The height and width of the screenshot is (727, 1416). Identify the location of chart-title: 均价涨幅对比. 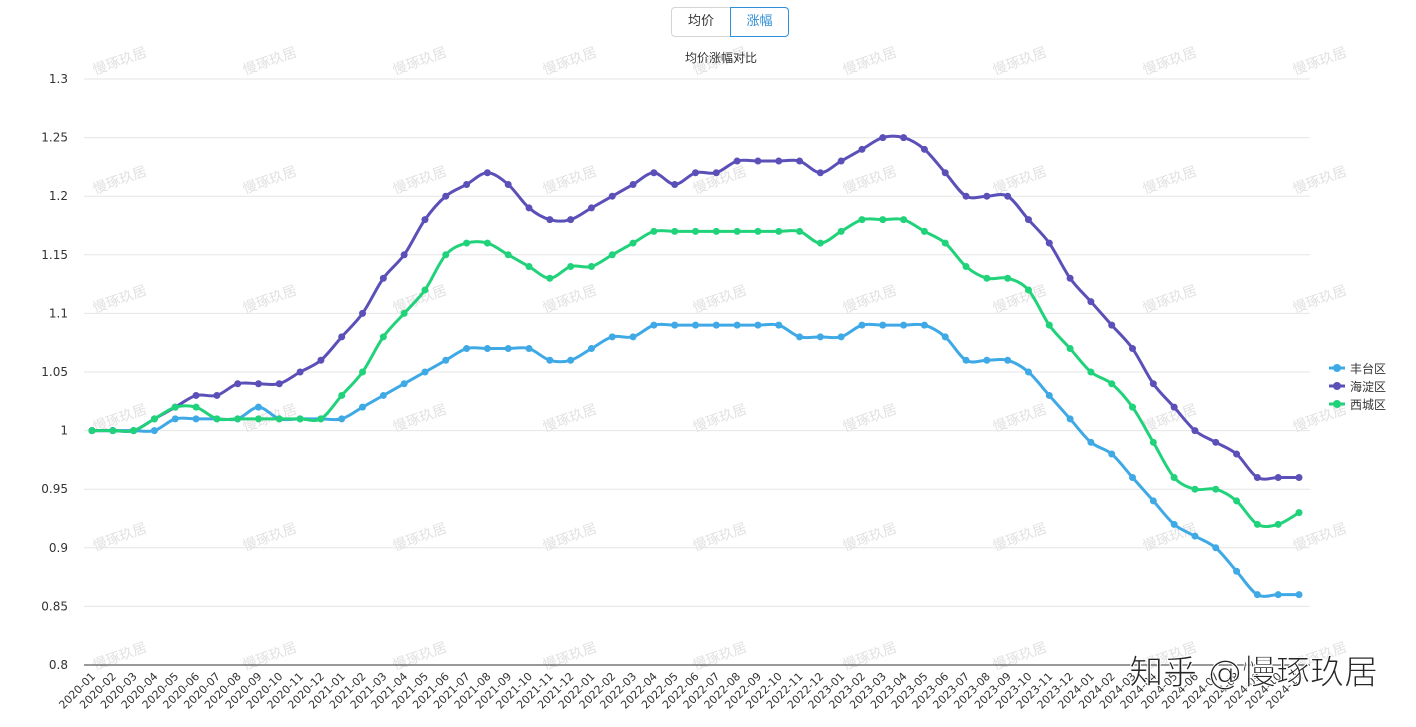
(721, 57).